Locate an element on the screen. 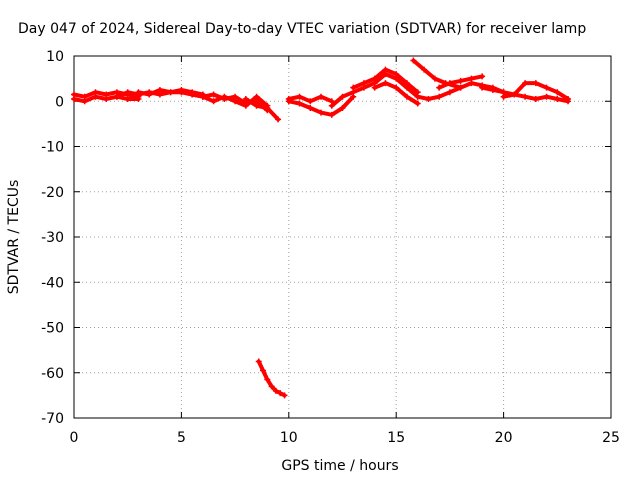 This screenshot has height=480, width=640. y-axis-label: SDTVAR / TECUs is located at coordinates (14, 237).